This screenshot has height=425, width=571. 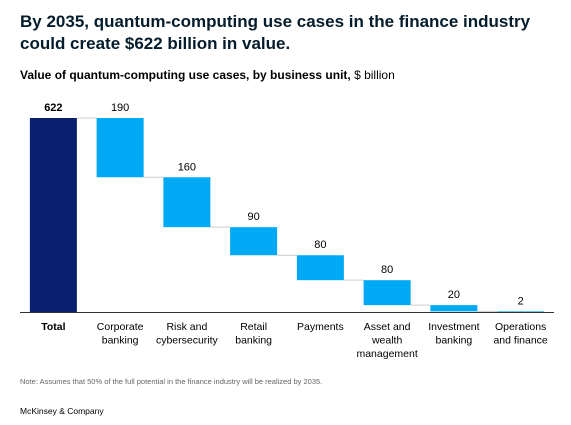 I want to click on category-label: Asset and wealth management, so click(x=386, y=340).